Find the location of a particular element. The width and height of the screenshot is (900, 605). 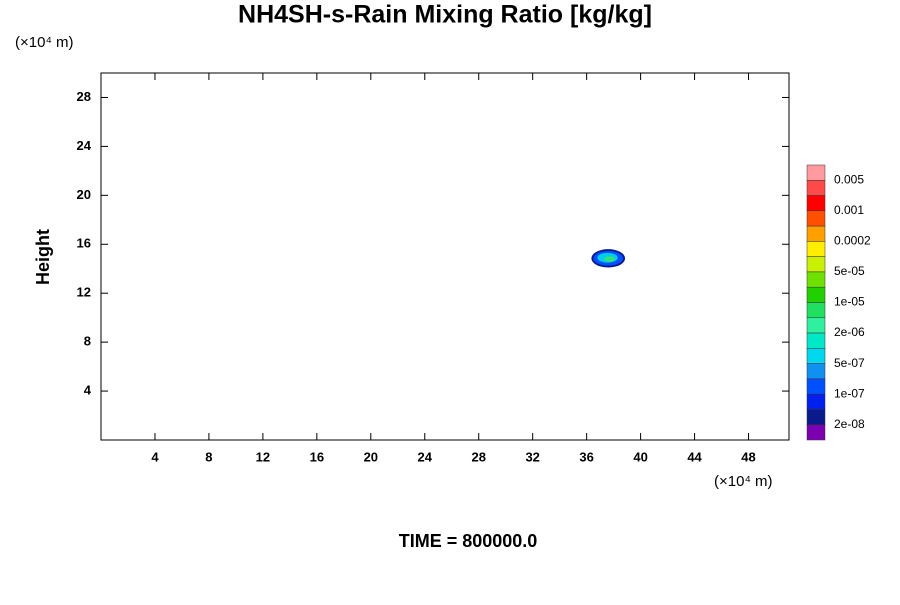

y-tick-label: 12 is located at coordinates (84, 292).